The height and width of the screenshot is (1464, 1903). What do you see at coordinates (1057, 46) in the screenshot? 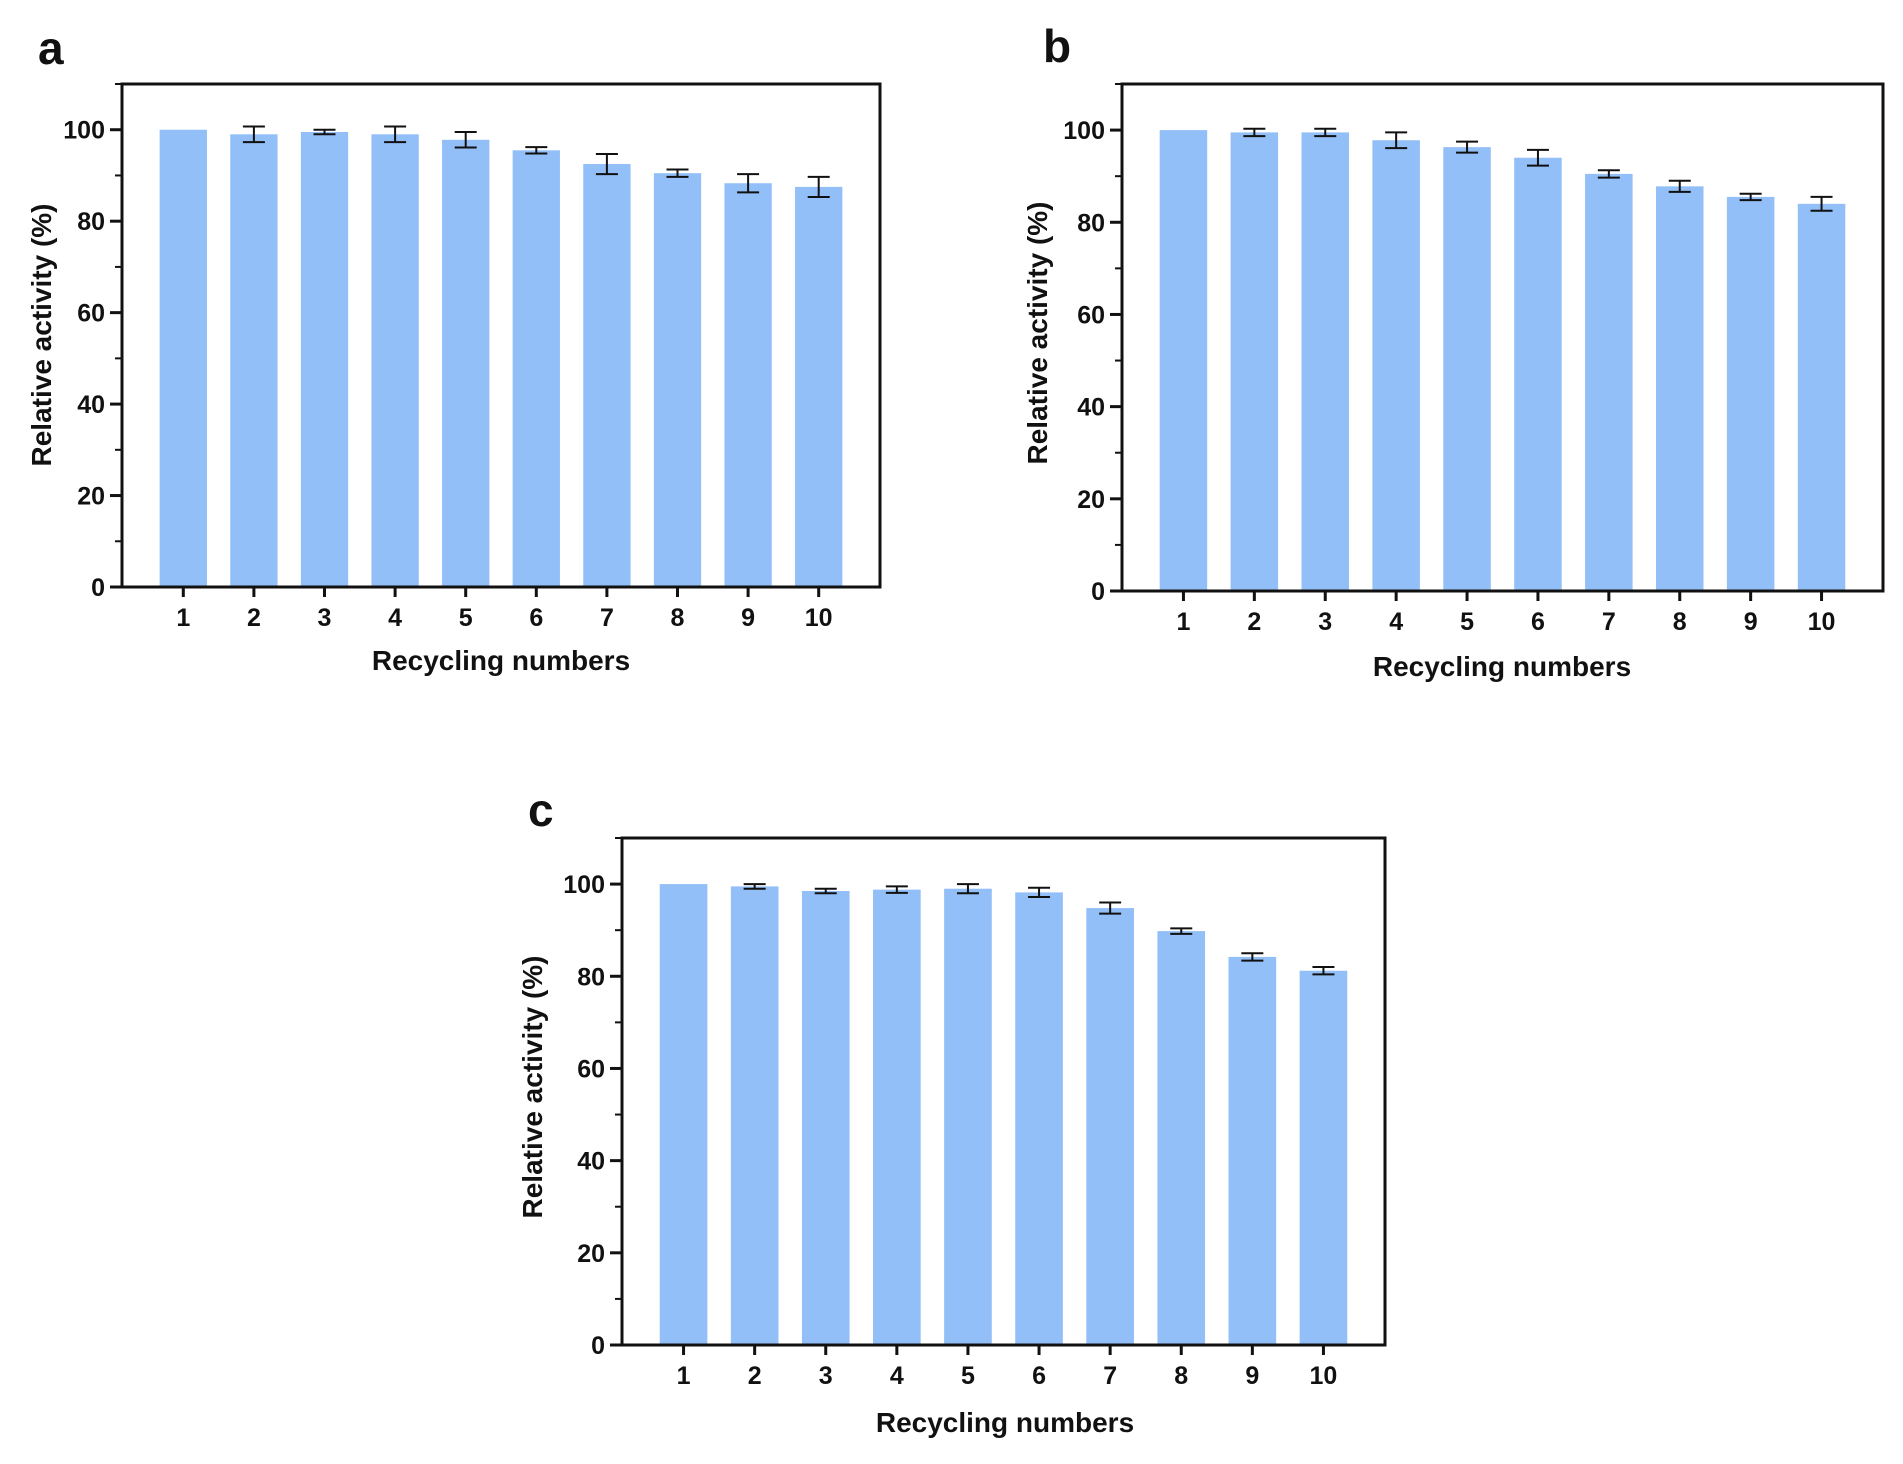
I see `panel-label-b: b` at bounding box center [1057, 46].